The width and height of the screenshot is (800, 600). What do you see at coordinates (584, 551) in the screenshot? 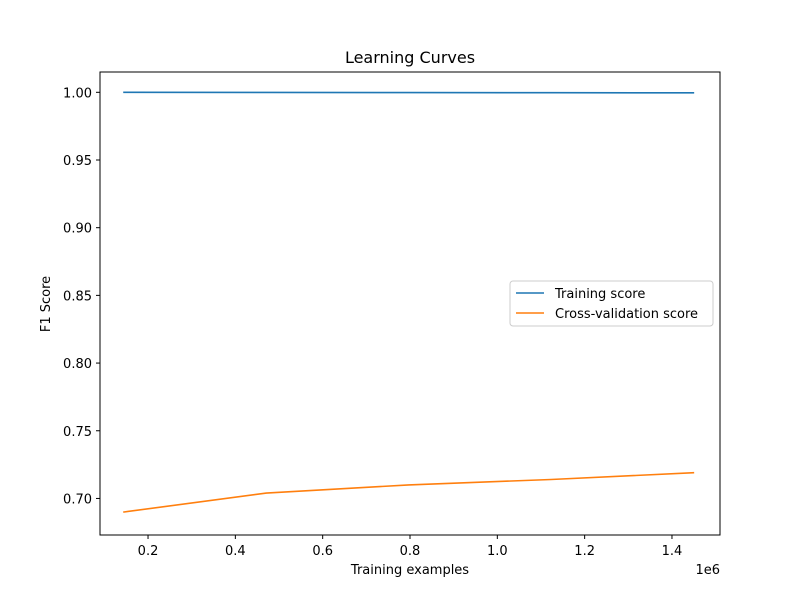
I see `x-tick-label: 1.2` at bounding box center [584, 551].